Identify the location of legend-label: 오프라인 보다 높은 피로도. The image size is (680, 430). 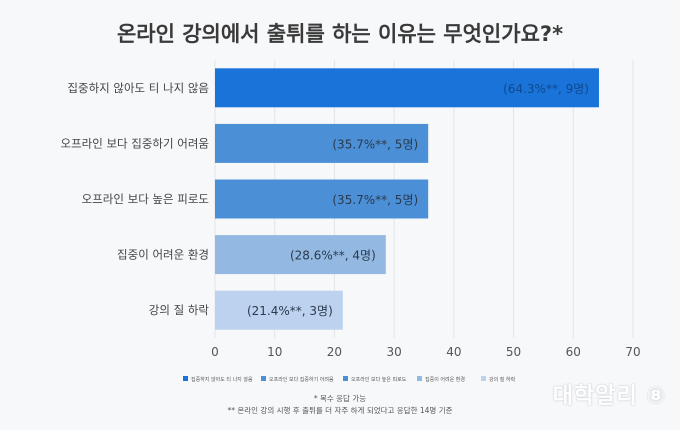
(379, 379).